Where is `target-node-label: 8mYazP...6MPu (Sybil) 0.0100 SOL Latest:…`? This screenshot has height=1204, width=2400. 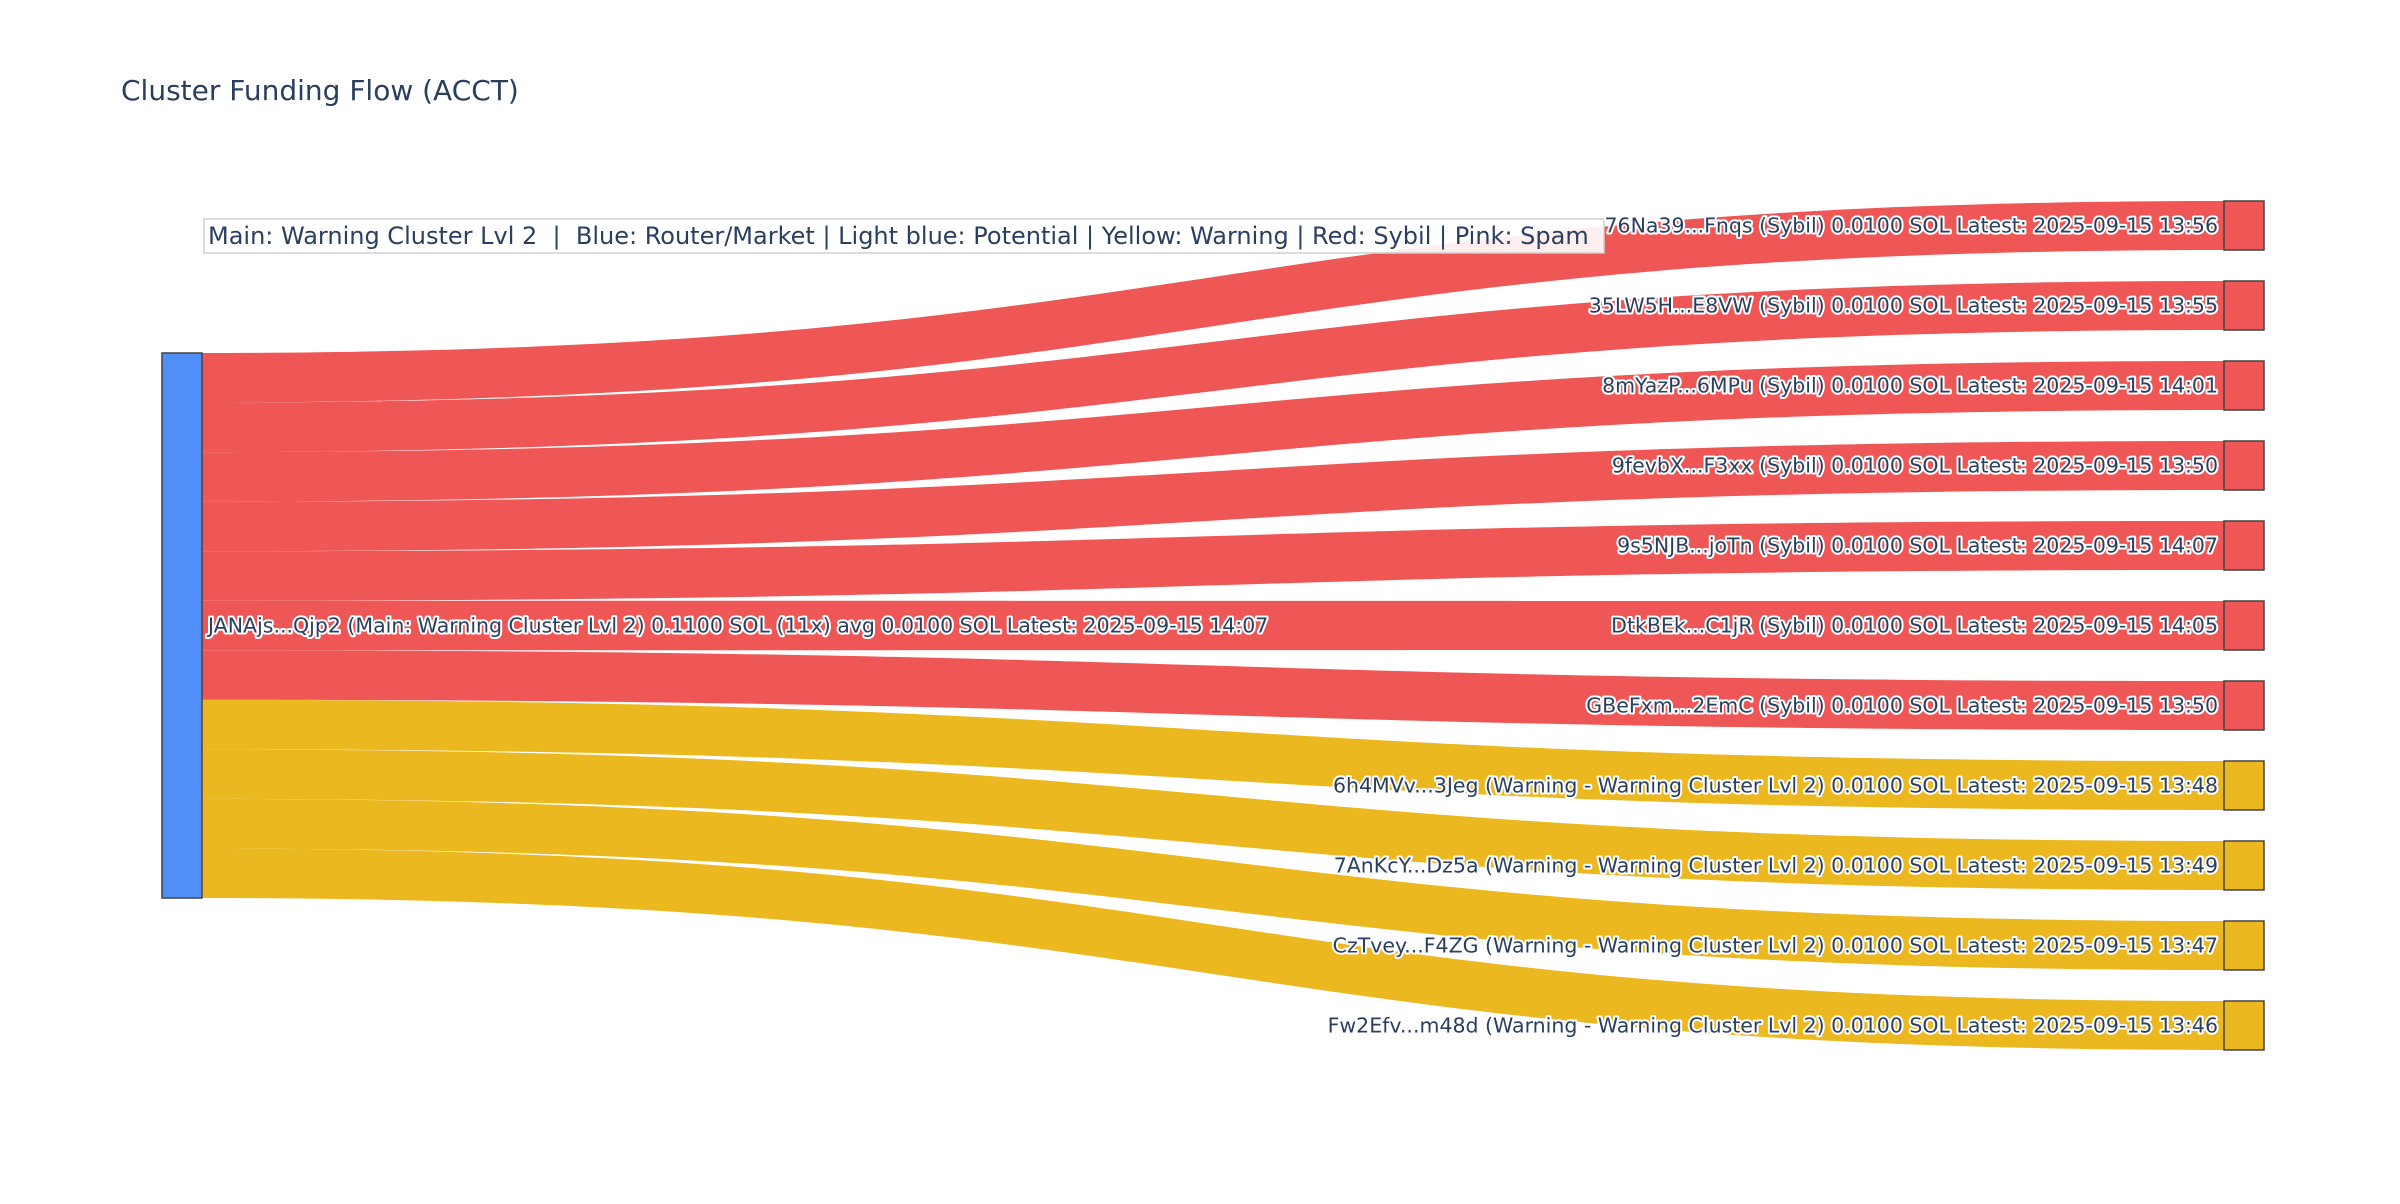 target-node-label: 8mYazP...6MPu (Sybil) 0.0100 SOL Latest:… is located at coordinates (1910, 386).